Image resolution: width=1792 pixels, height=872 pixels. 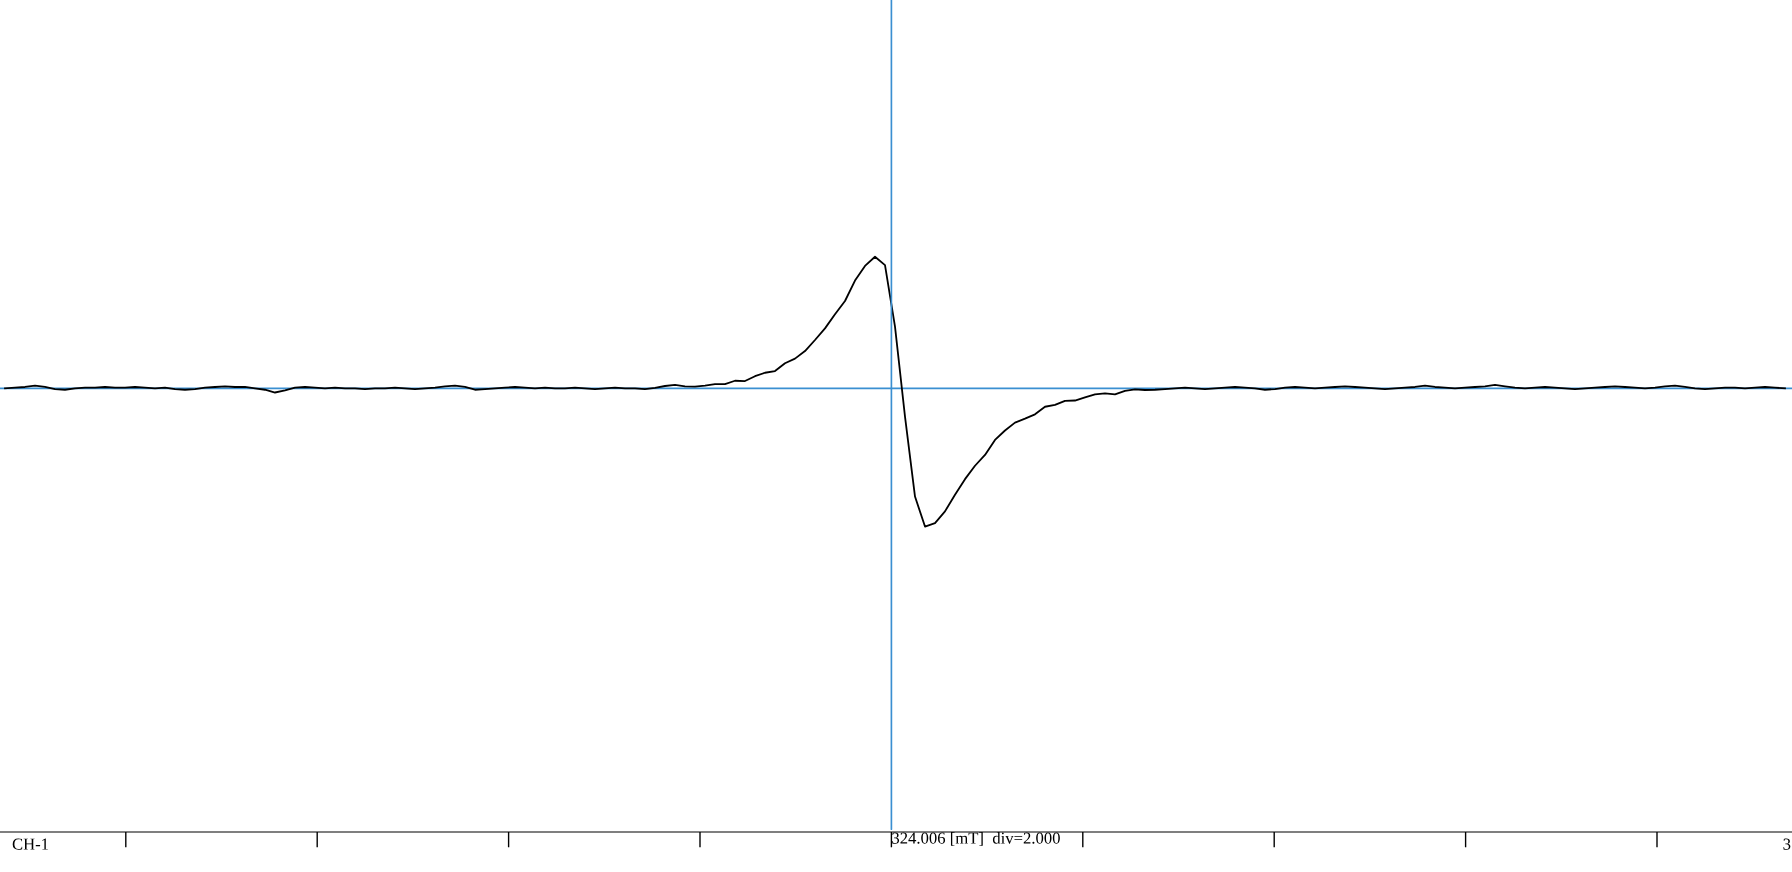 I want to click on text: 3, so click(x=1787, y=844).